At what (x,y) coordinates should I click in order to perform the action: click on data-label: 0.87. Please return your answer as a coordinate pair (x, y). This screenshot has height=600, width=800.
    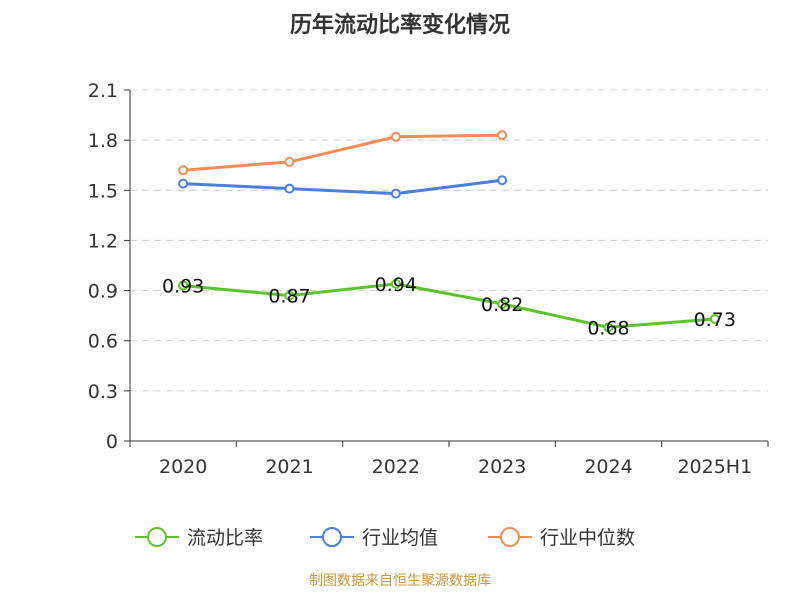
    Looking at the image, I should click on (289, 297).